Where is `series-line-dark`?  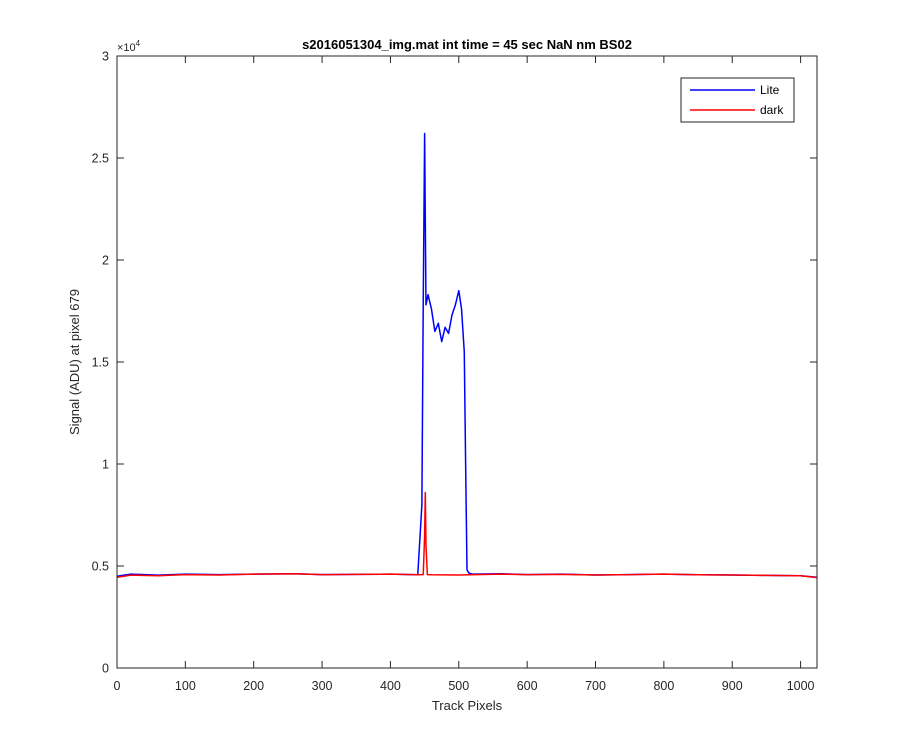
series-line-dark is located at coordinates (467, 535).